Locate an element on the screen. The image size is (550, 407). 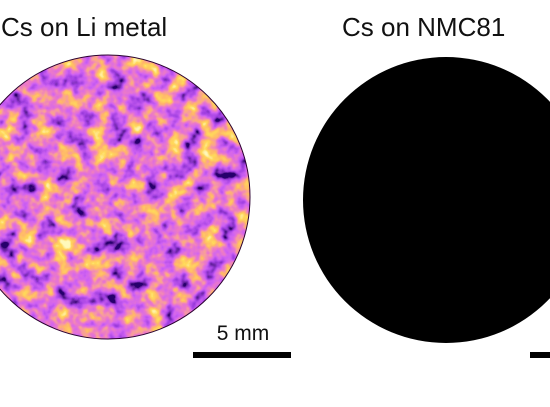
panel-title: Cs on NMC81 is located at coordinates (423, 27).